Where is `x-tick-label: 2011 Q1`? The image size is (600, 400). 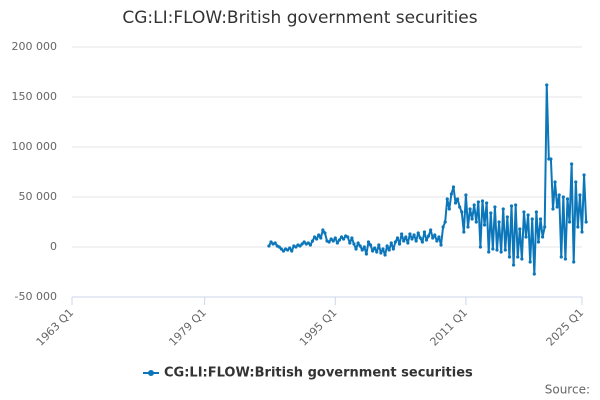
x-tick-label: 2011 Q1 is located at coordinates (449, 327).